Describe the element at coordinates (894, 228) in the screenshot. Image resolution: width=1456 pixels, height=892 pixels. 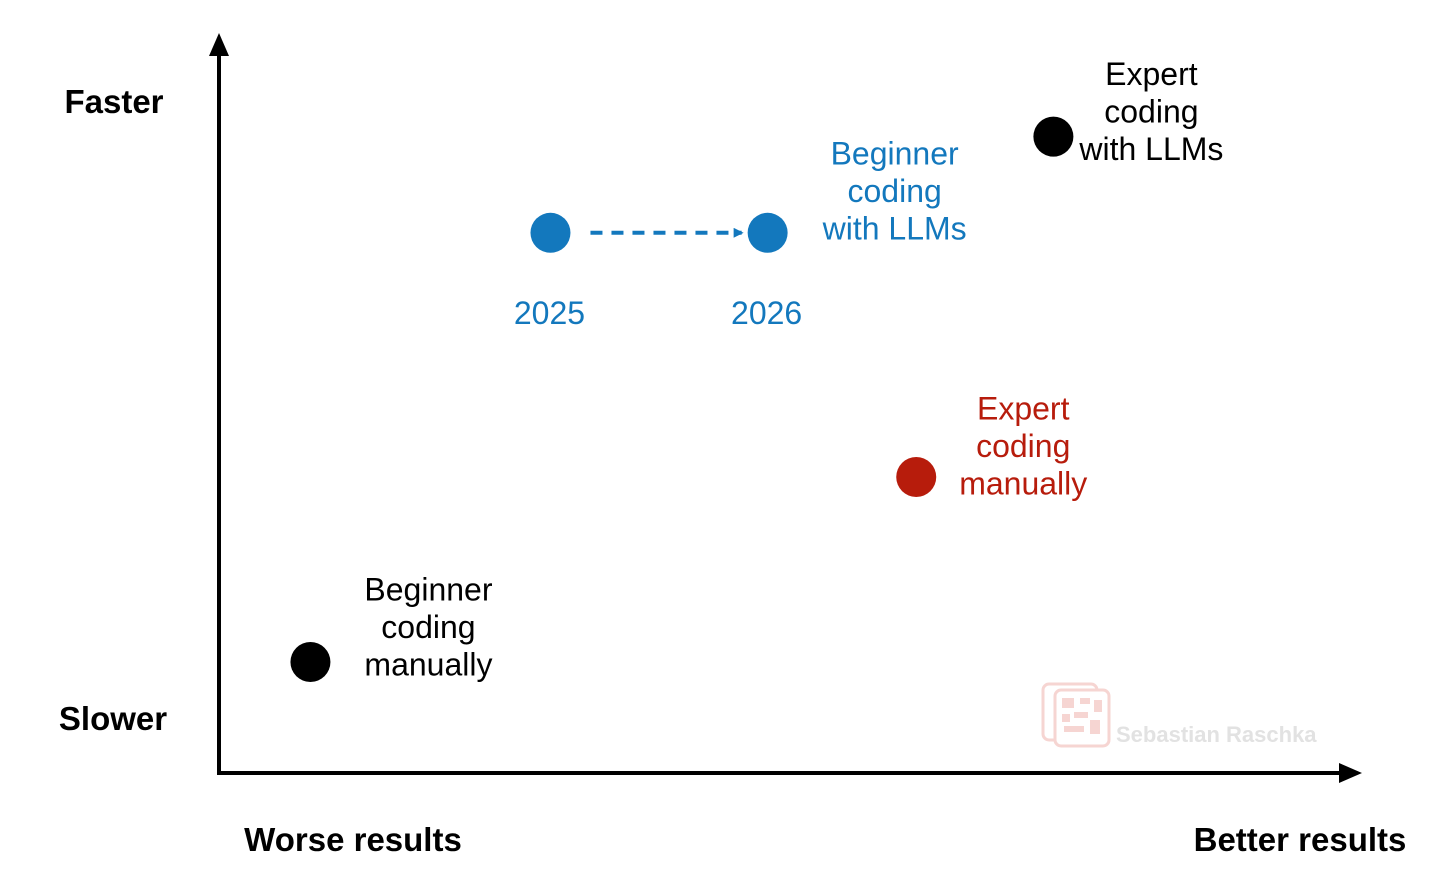
I see `group-label-line: with LLMs` at that location.